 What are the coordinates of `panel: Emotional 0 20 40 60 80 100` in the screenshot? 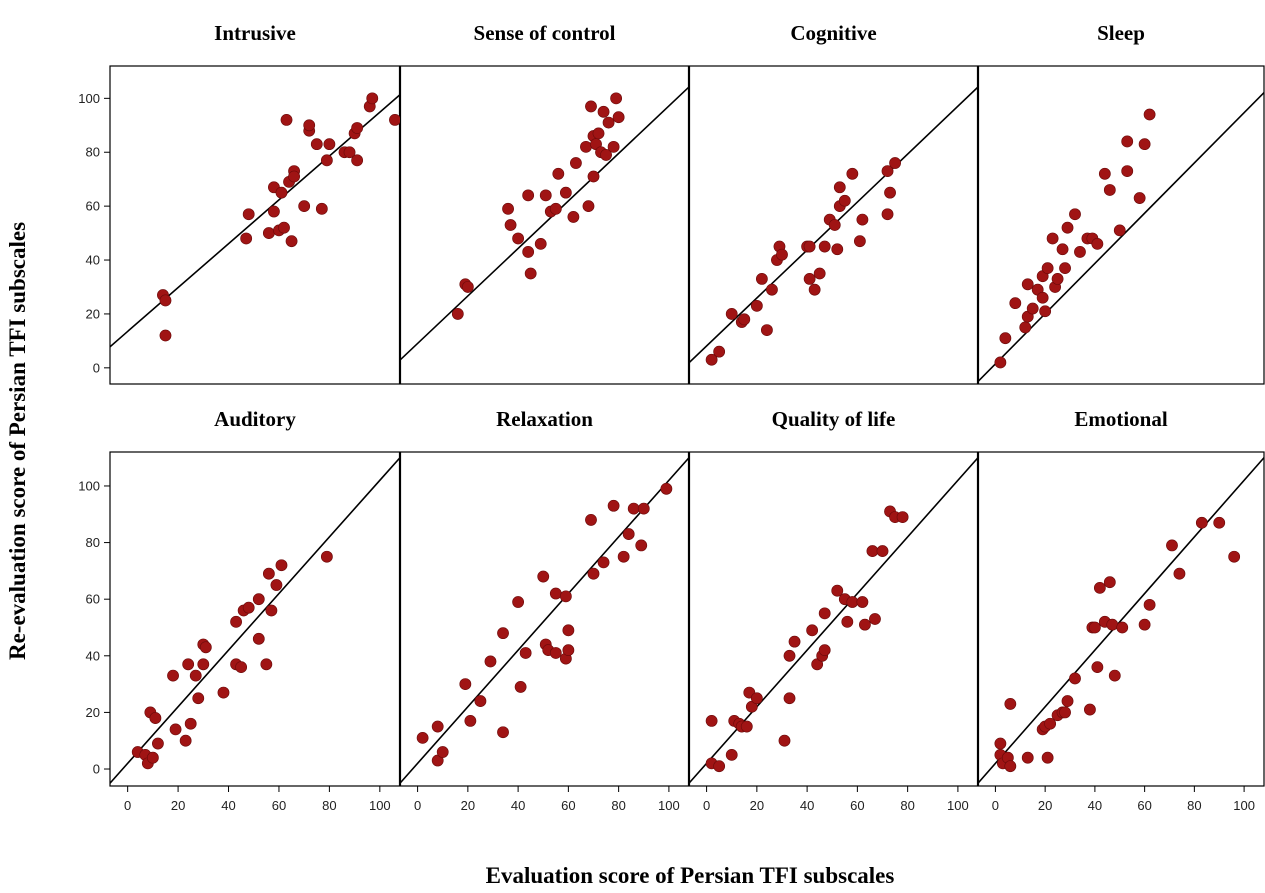 It's located at (1121, 610).